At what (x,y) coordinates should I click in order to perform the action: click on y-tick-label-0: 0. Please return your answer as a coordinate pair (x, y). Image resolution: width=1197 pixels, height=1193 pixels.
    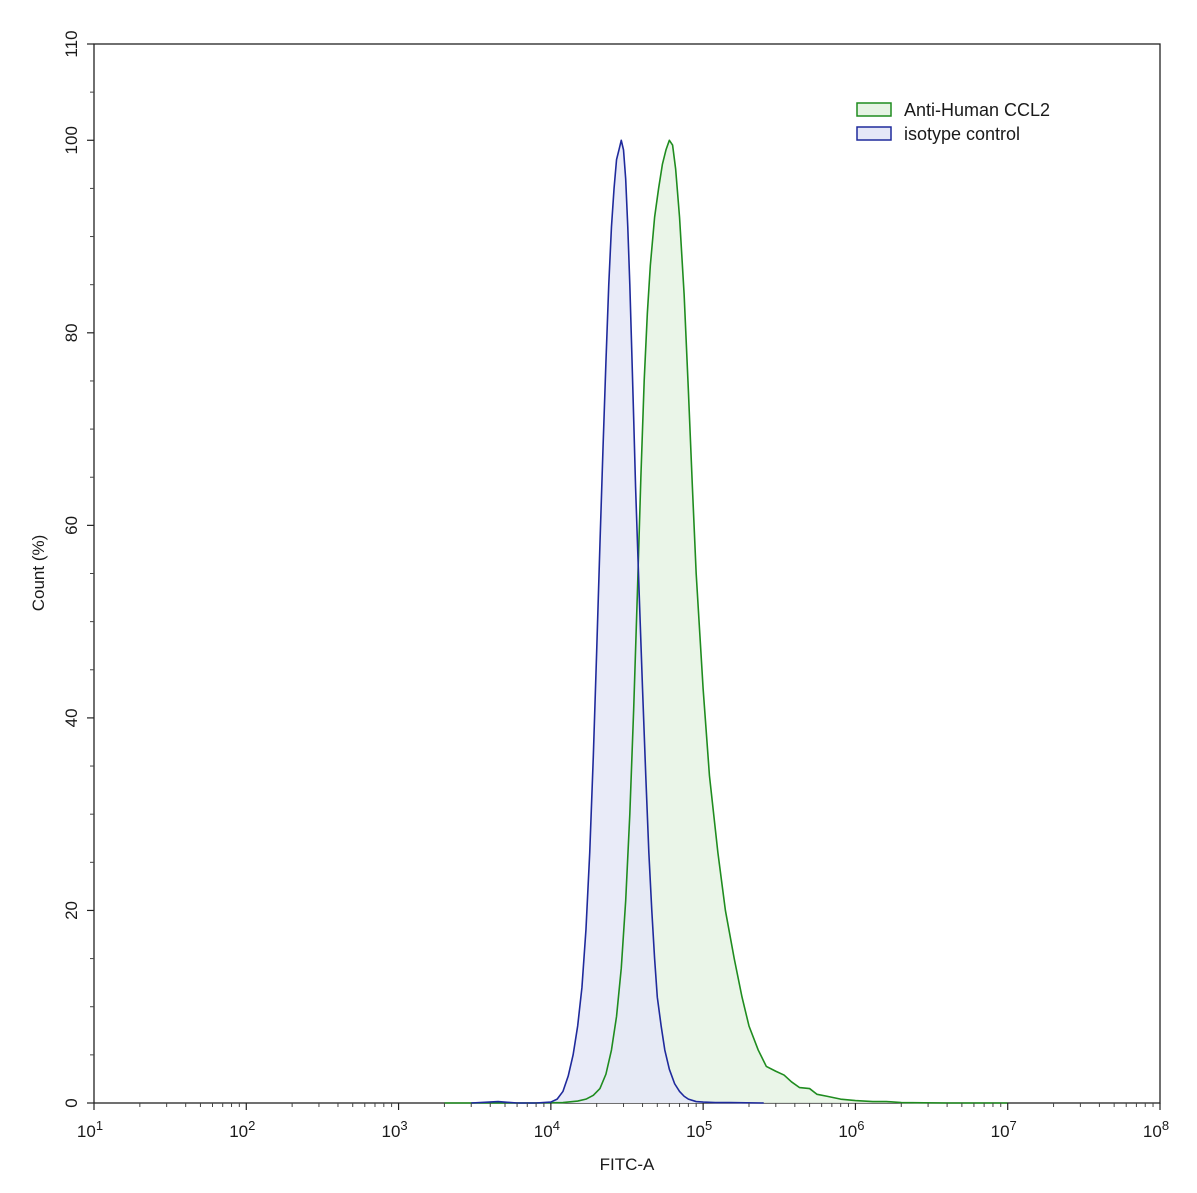
    Looking at the image, I should click on (71, 1102).